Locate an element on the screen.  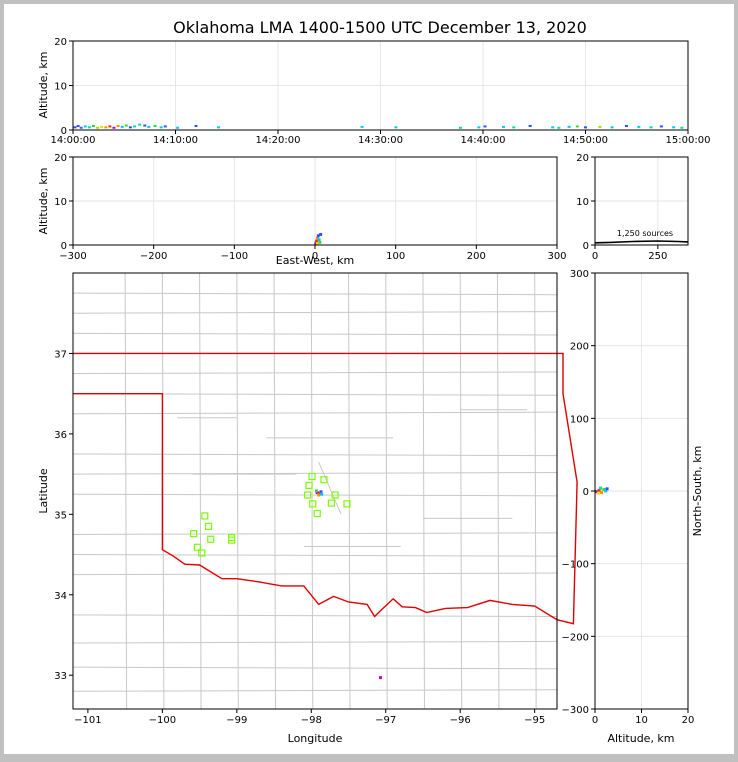
map-xlabel: Longitude is located at coordinates (315, 738).